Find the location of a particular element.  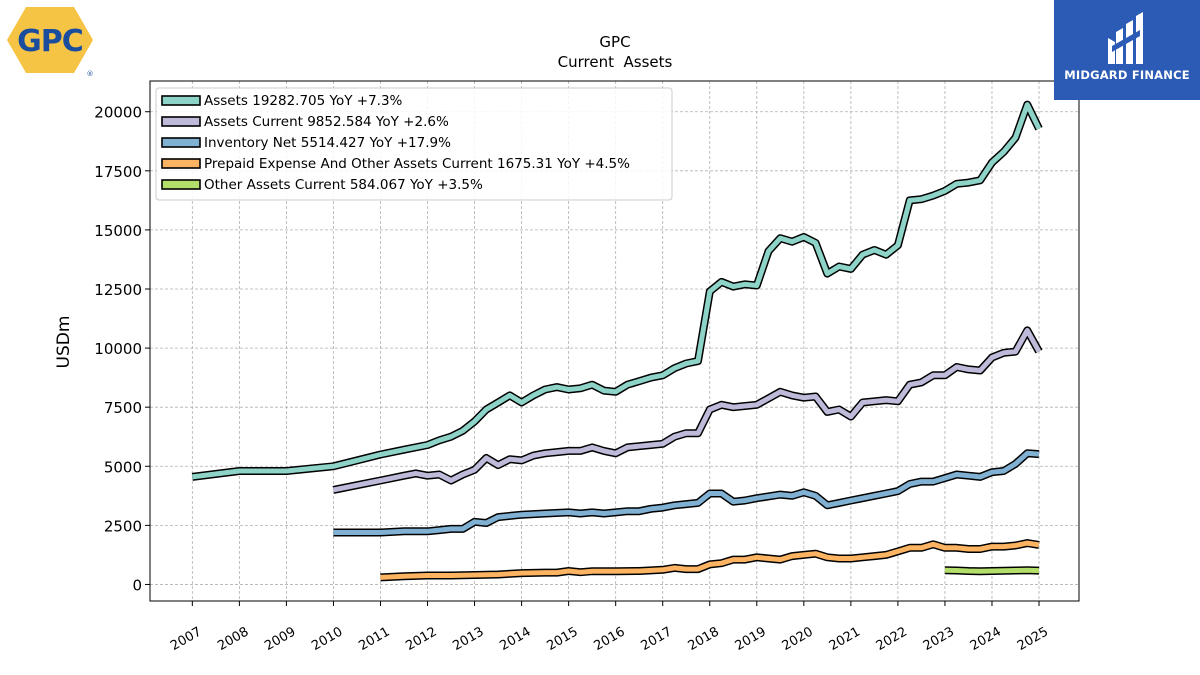

y-axis-label: USDm is located at coordinates (64, 342).